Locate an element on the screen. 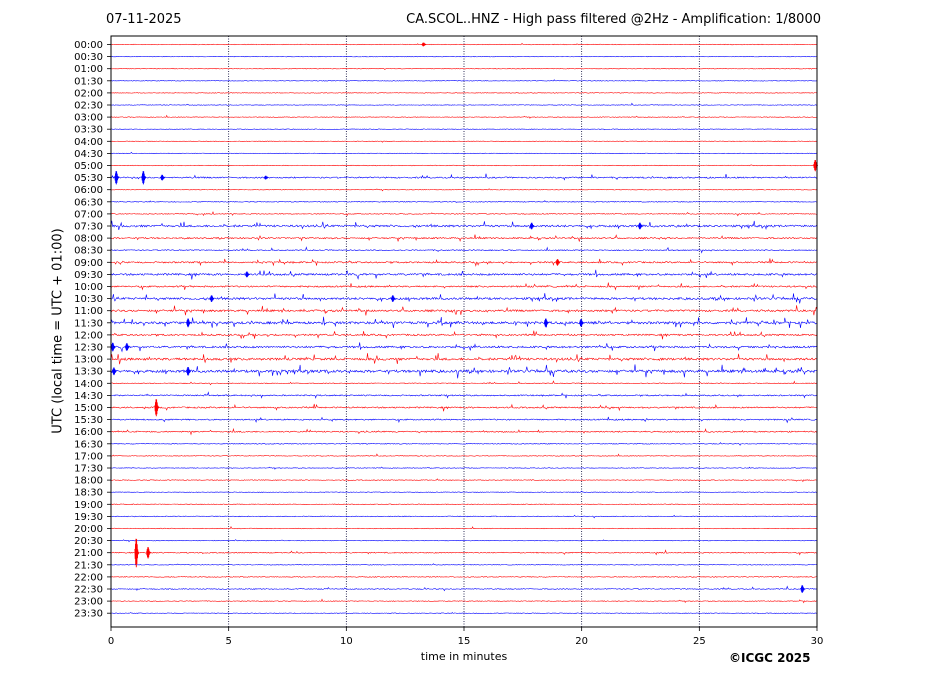 The width and height of the screenshot is (927, 696). y-tick-label: 01:30 is located at coordinates (88, 81).